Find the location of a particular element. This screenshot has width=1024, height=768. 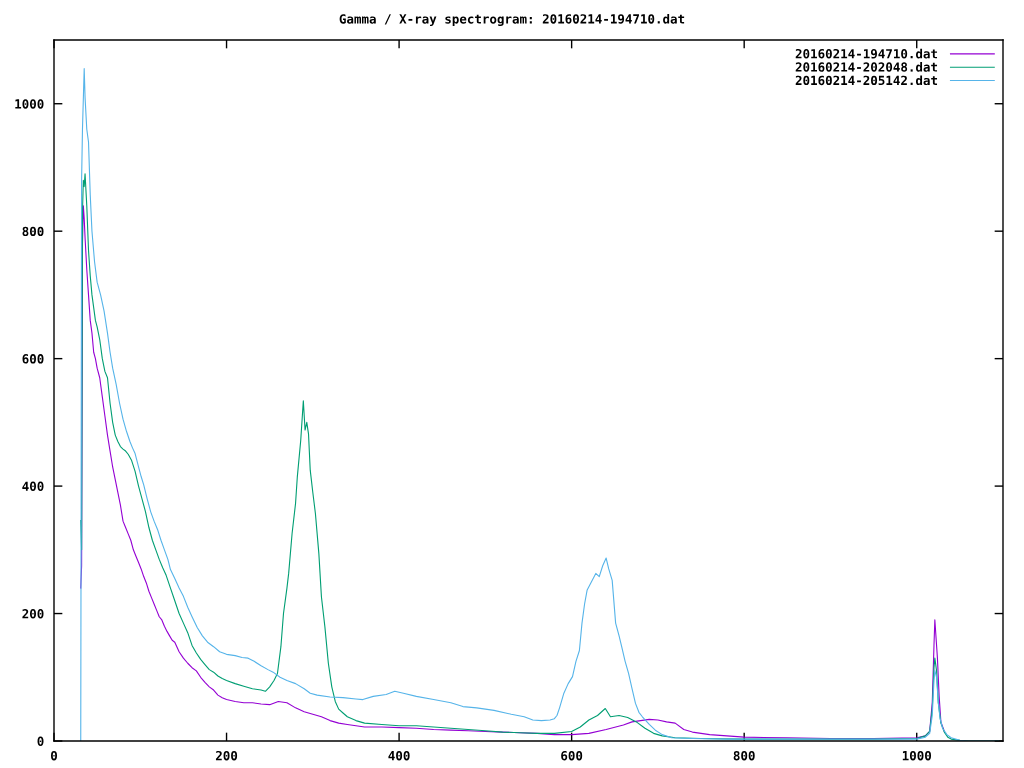

y-tick-label: 1000 is located at coordinates (29, 104).